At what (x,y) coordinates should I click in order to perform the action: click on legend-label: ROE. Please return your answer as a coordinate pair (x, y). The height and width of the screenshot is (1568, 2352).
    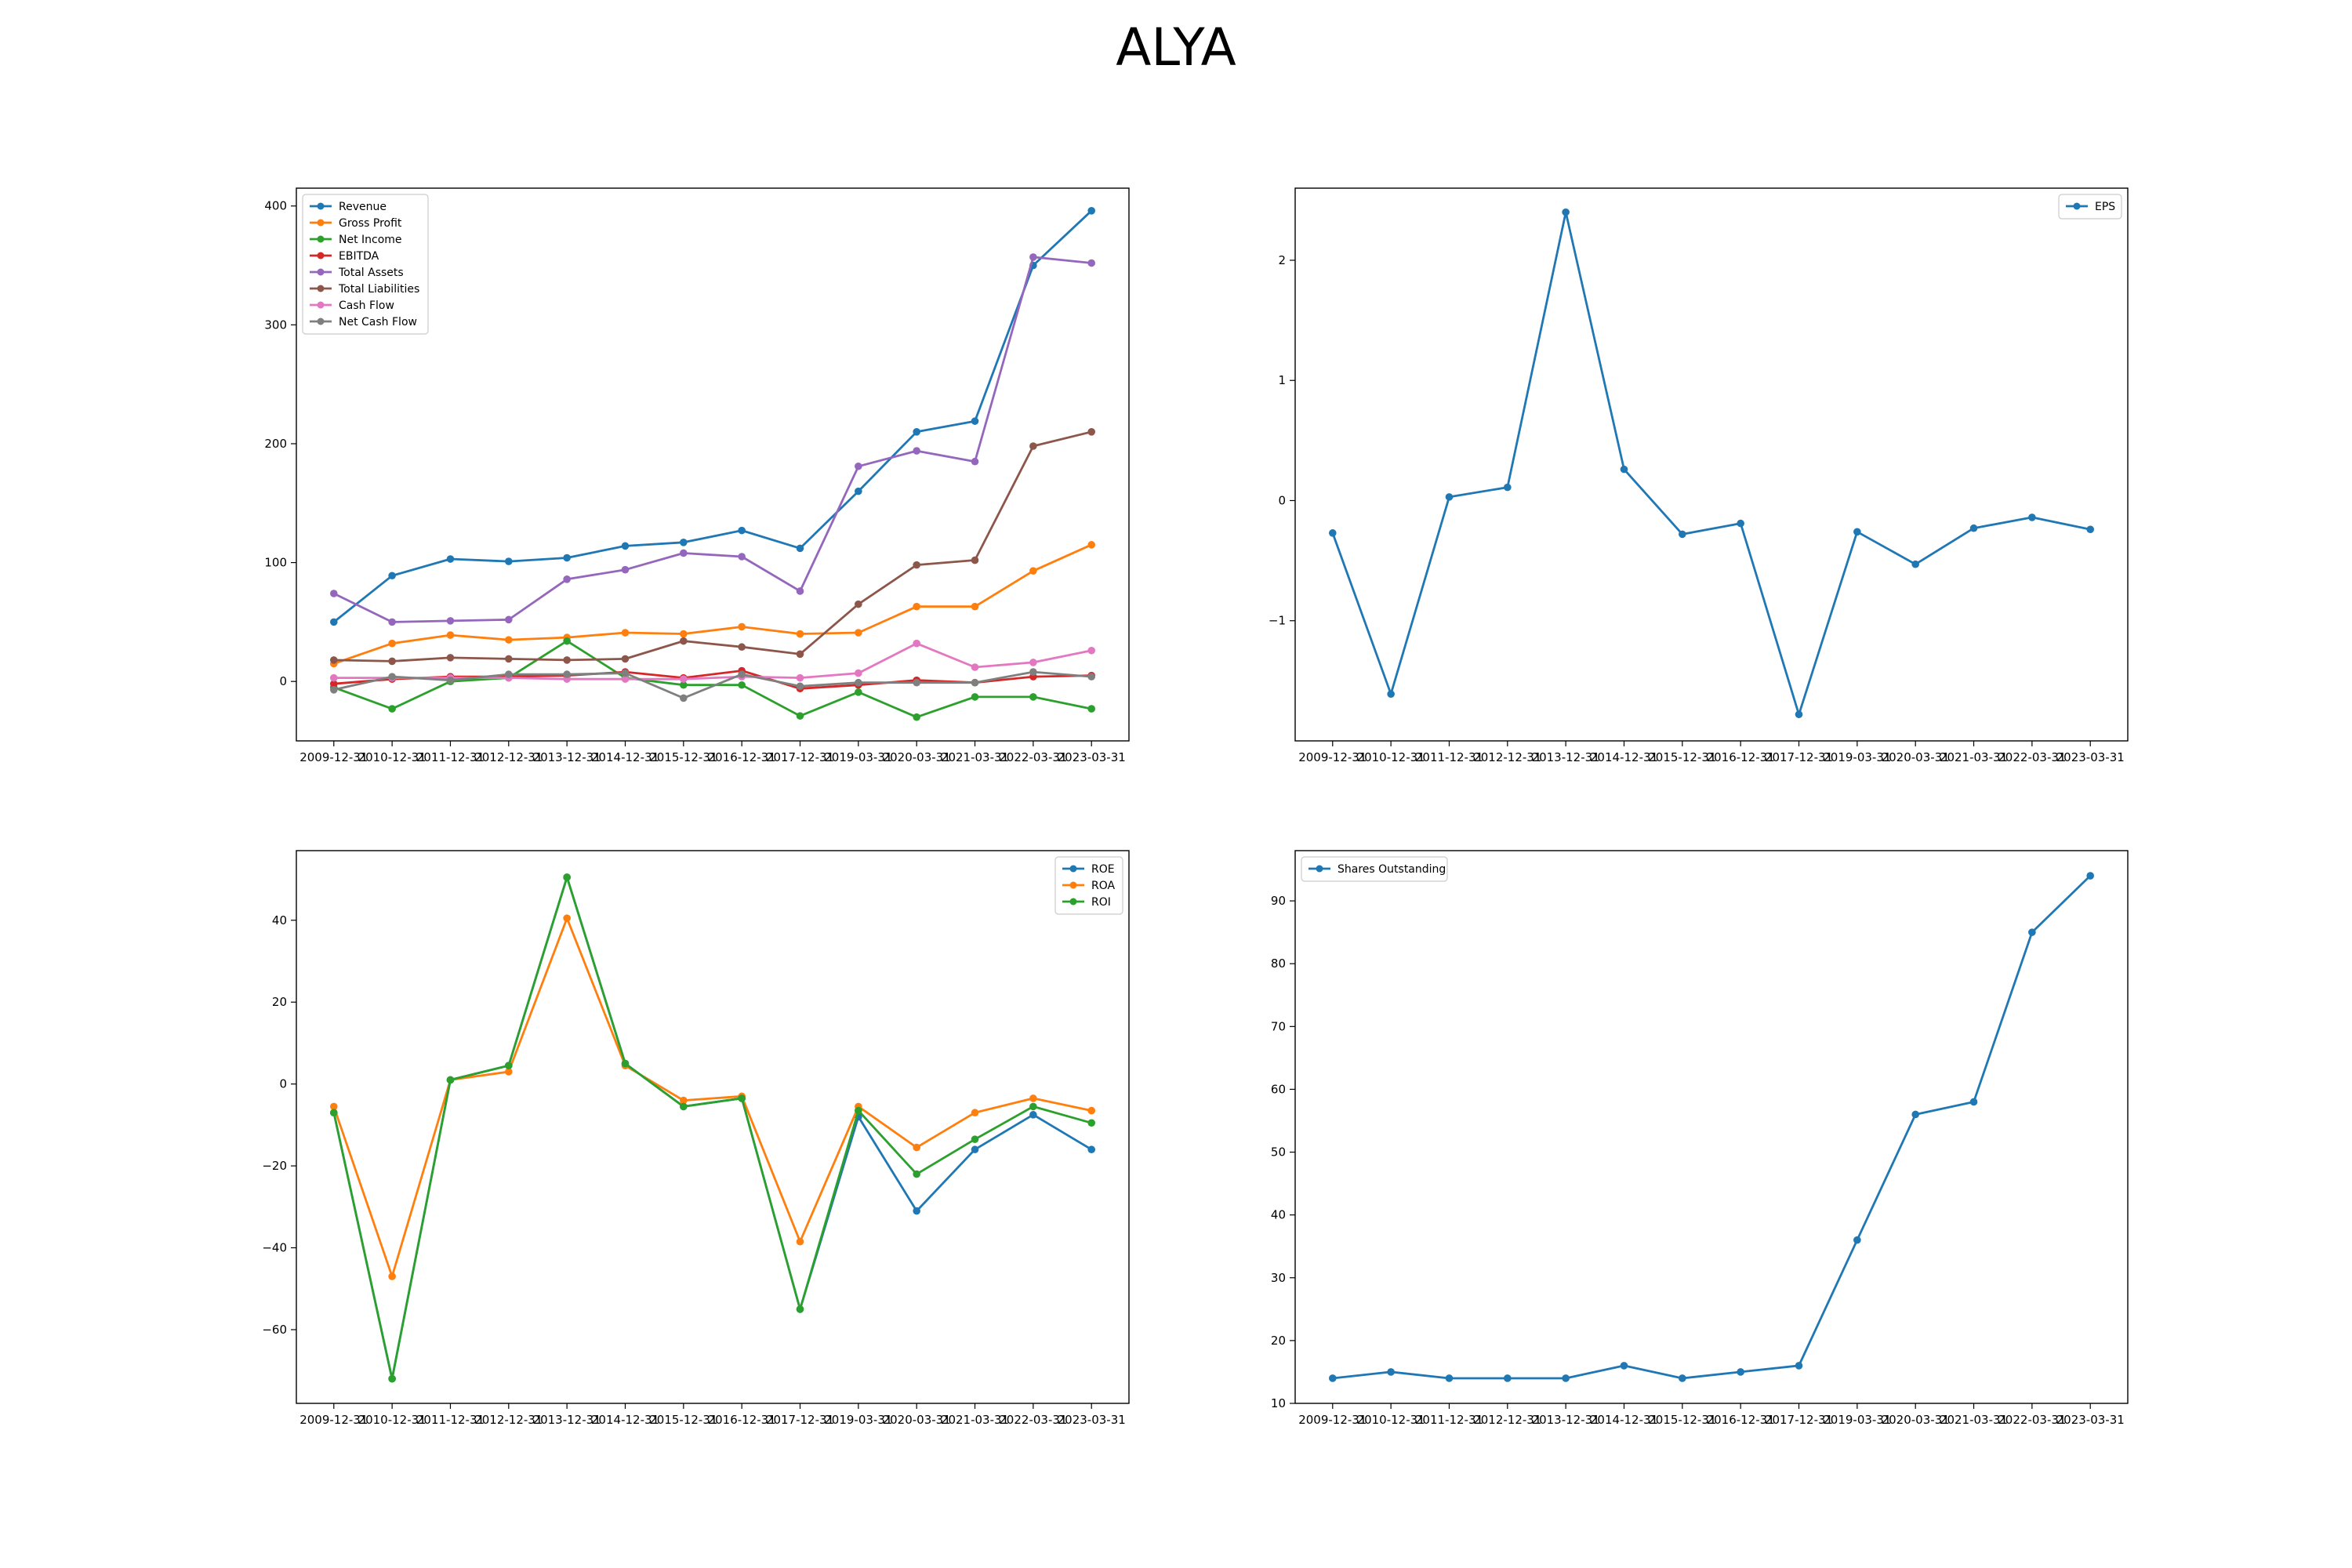
    Looking at the image, I should click on (1103, 869).